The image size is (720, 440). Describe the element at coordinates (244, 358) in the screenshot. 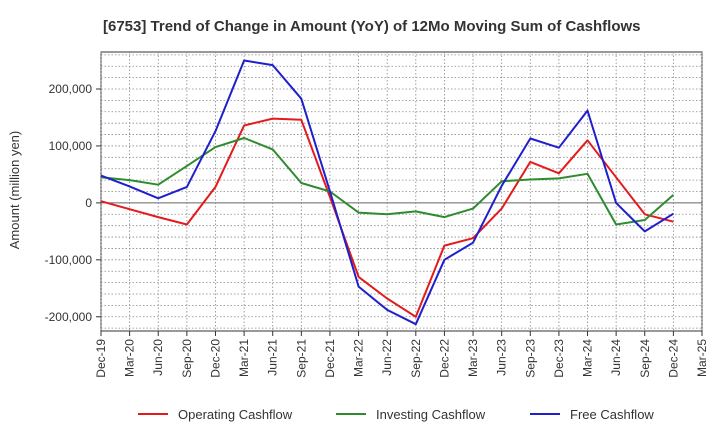

I see `x-tick-label: Mar-21` at that location.